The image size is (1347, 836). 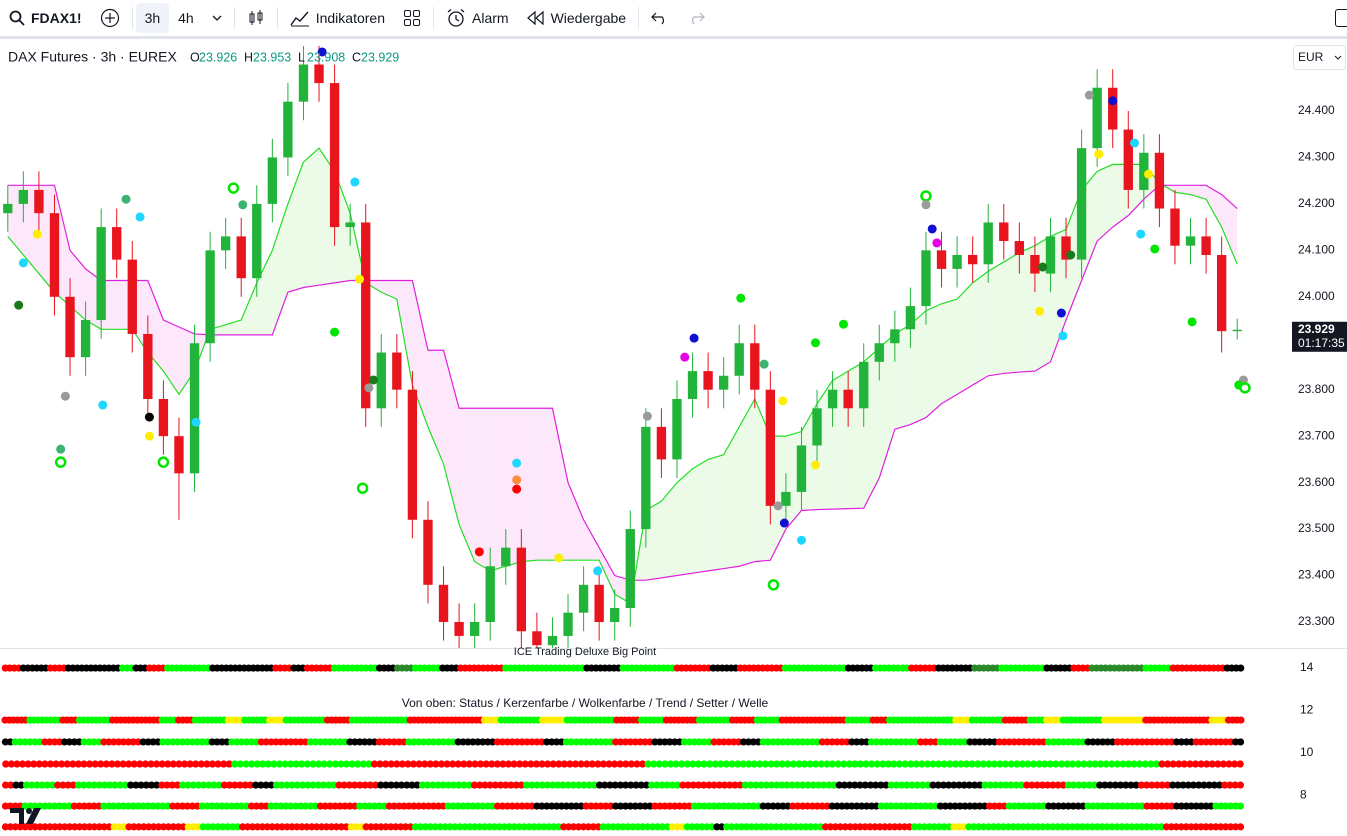 I want to click on interval: 4h, so click(x=186, y=18).